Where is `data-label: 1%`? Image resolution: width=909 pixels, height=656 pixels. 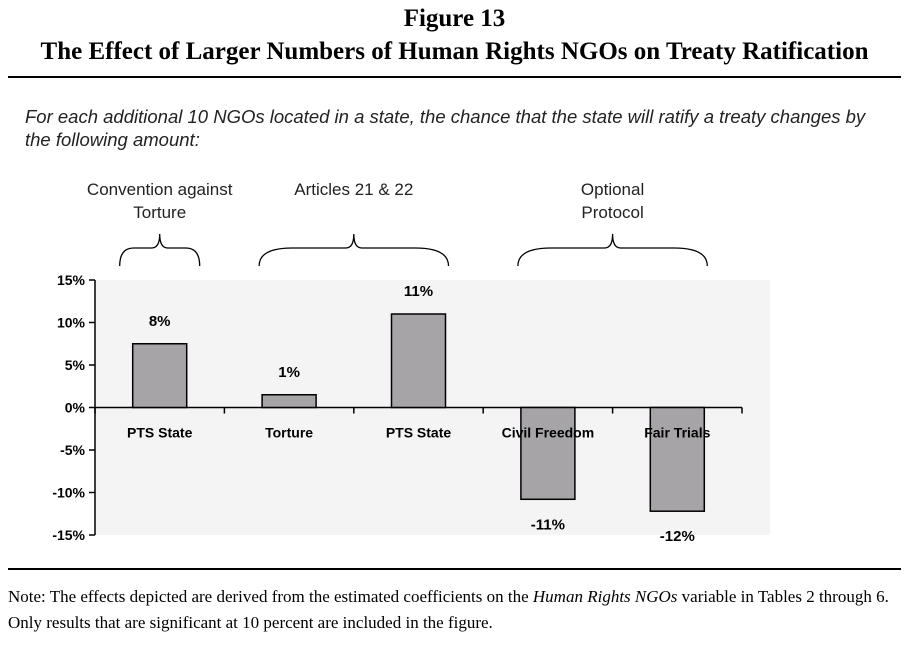 data-label: 1% is located at coordinates (289, 372).